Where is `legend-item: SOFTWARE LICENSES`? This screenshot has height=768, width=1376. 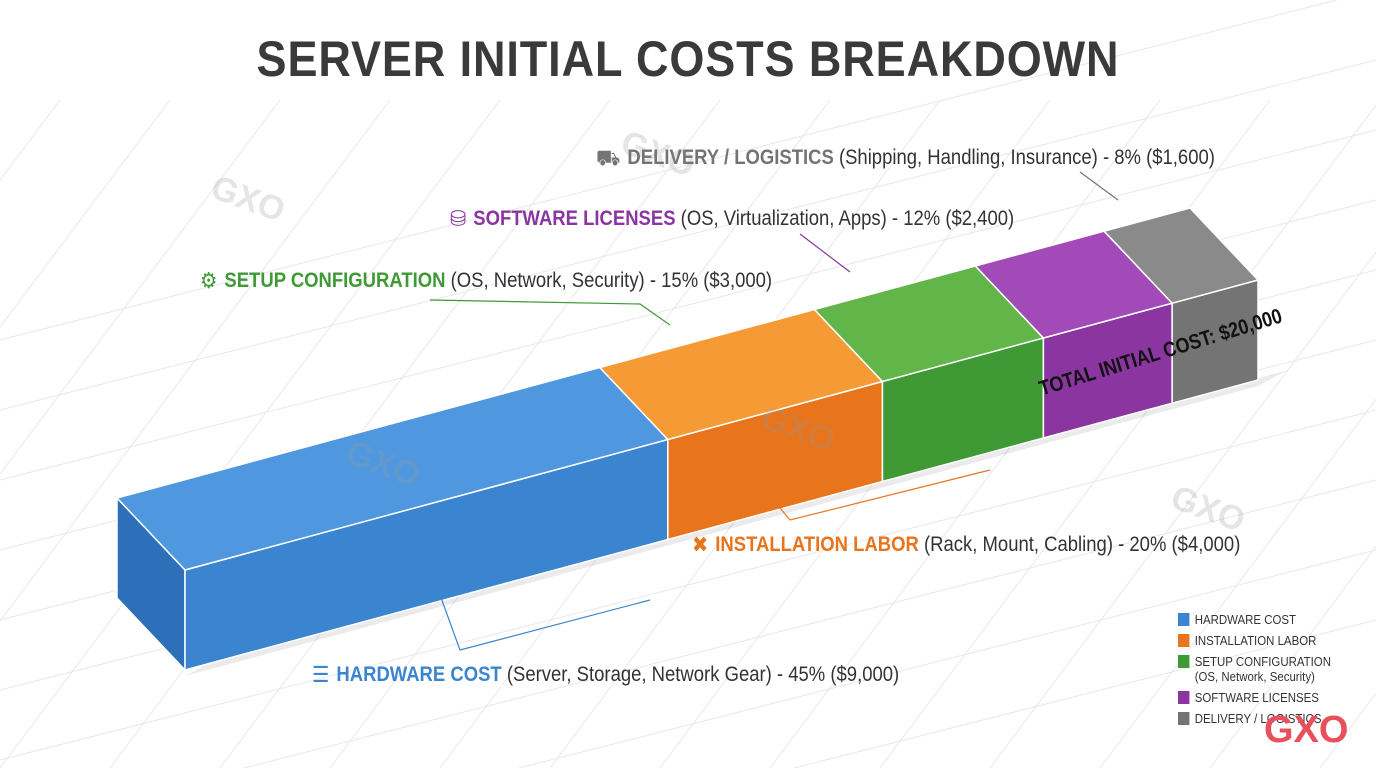 legend-item: SOFTWARE LICENSES is located at coordinates (1254, 697).